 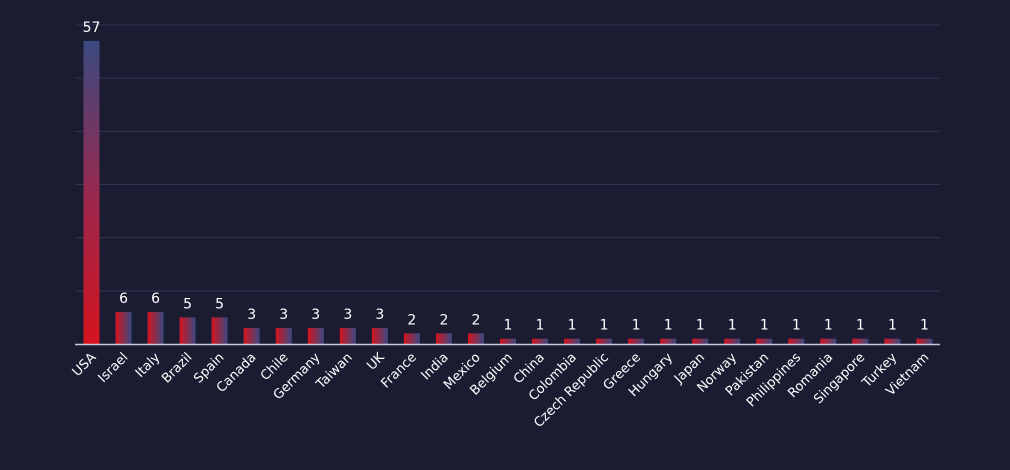 I want to click on bar-usa, so click(x=91, y=192).